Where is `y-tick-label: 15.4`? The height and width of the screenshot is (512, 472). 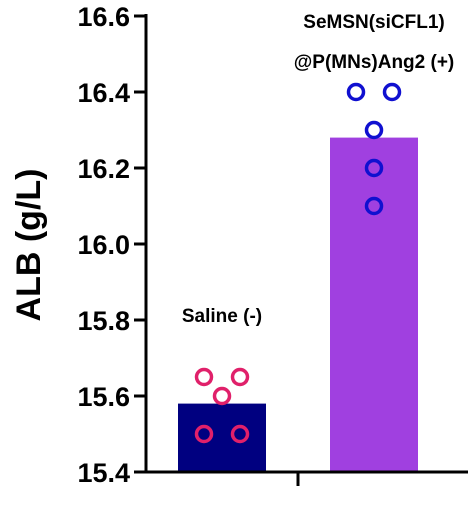
y-tick-label: 15.4 is located at coordinates (103, 473).